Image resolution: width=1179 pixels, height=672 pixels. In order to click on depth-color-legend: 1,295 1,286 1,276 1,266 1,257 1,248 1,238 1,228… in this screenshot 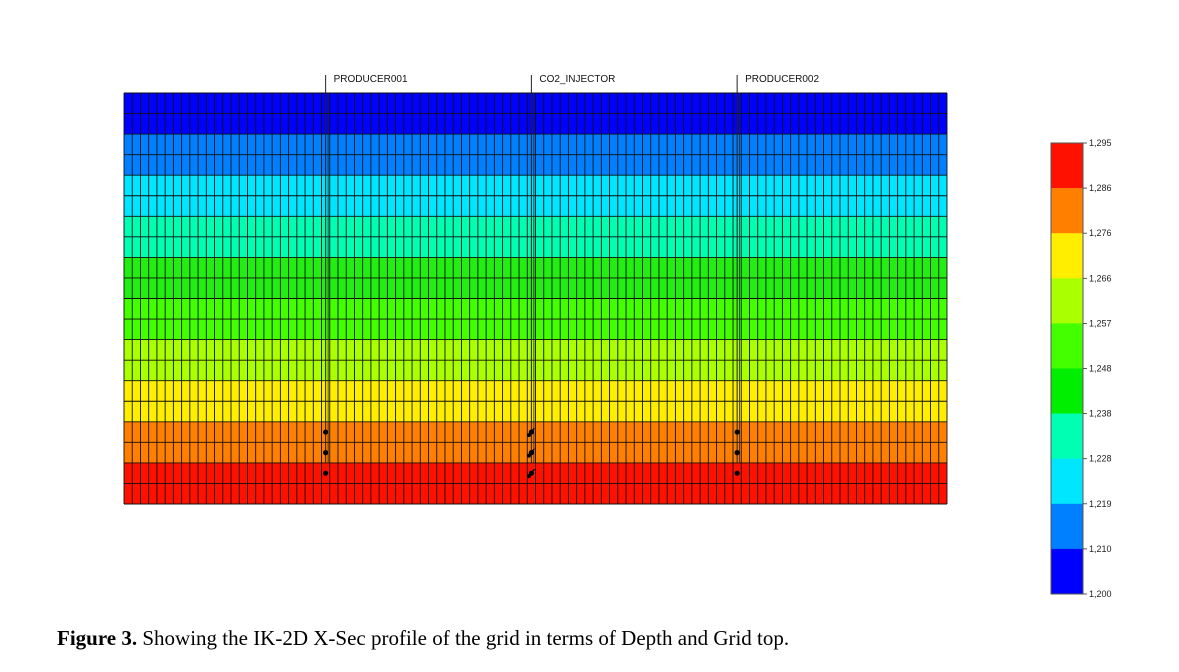, I will do `click(1081, 368)`.